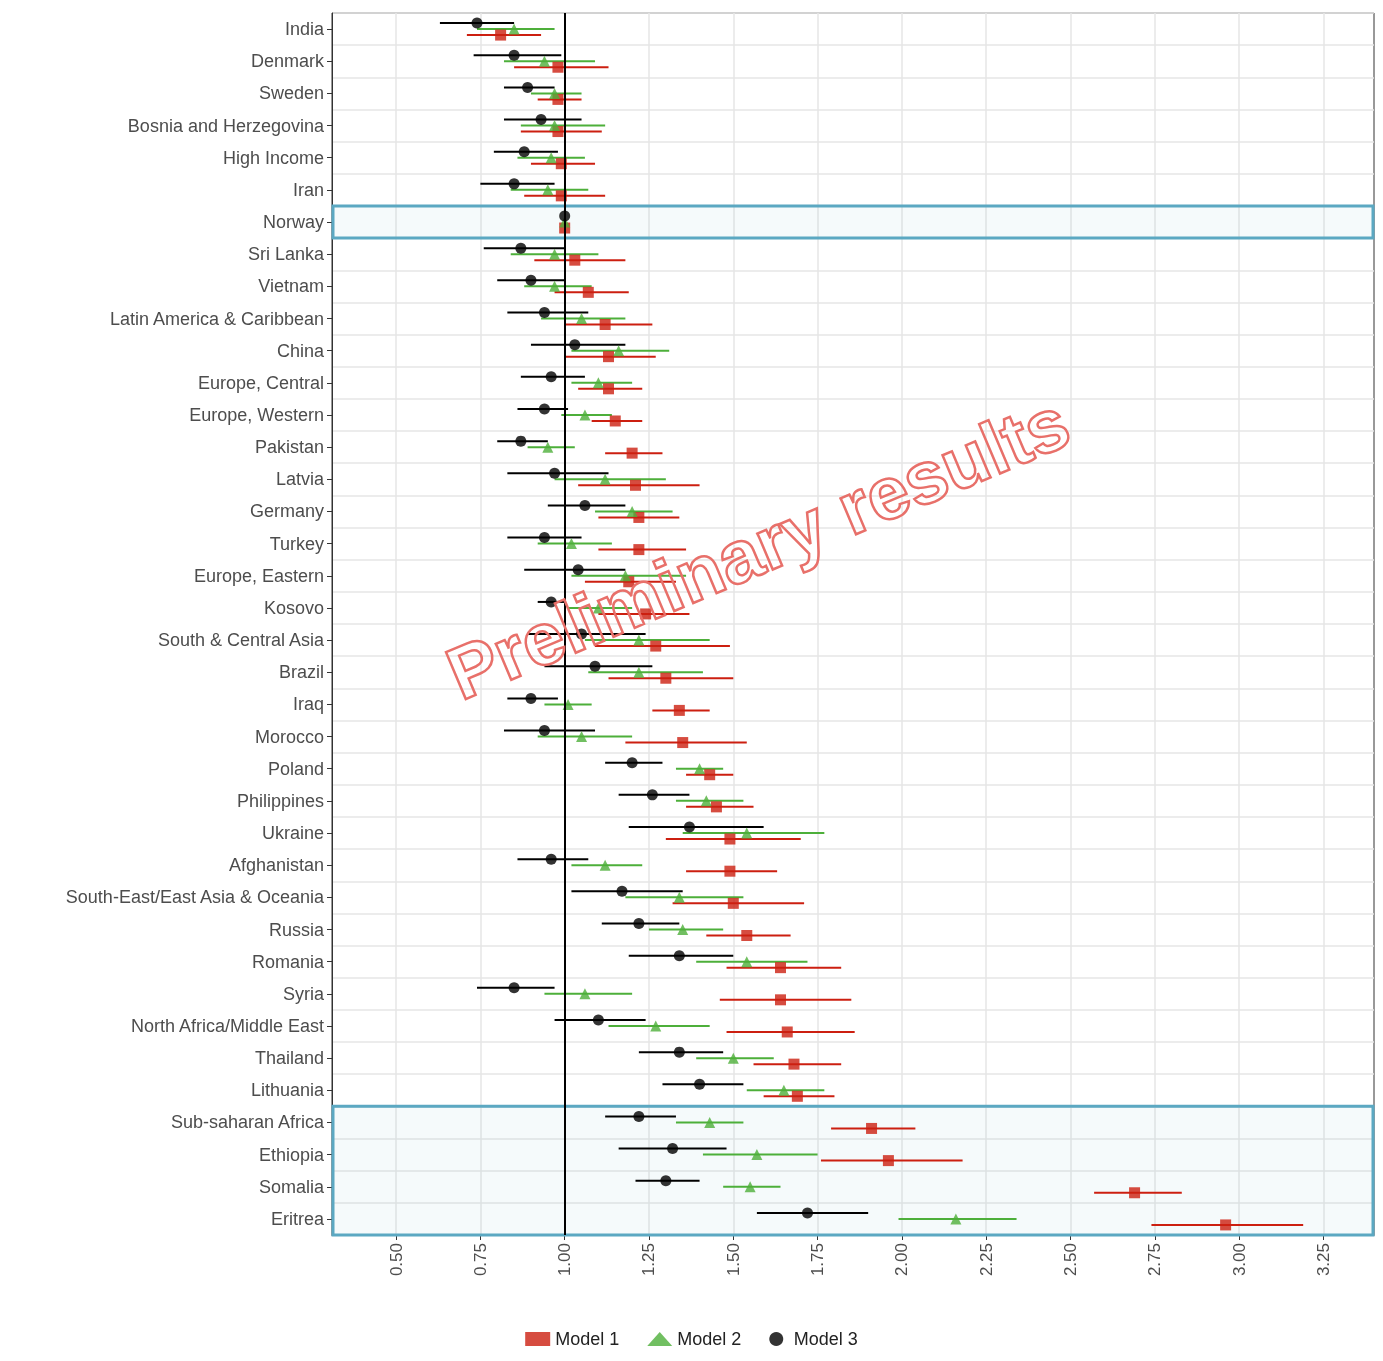 This screenshot has width=1383, height=1361. I want to click on y-tick-label: Morocco, so click(289, 736).